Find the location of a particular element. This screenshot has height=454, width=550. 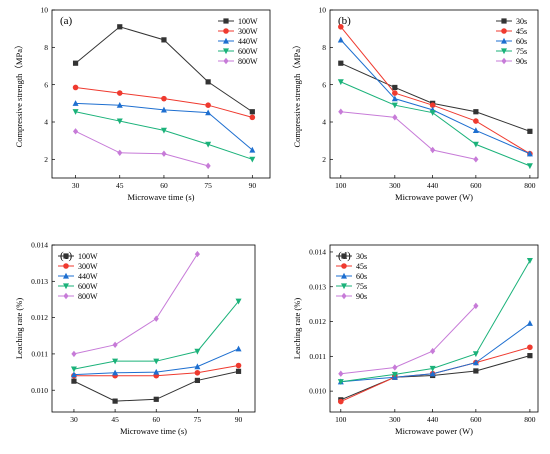

legend-label: 75s is located at coordinates (521, 51).